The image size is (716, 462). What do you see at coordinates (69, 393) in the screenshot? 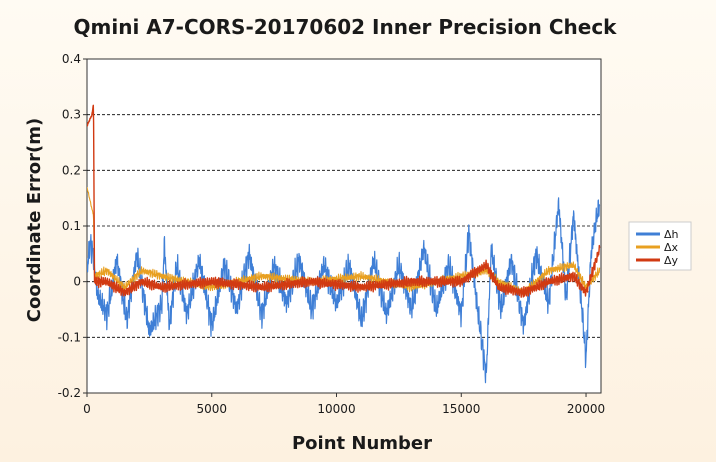
I see `y-tick-label-0: -0.2` at bounding box center [69, 393].